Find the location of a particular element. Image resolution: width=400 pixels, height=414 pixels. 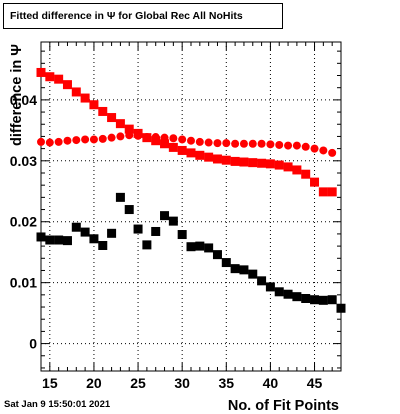

x-axis-label: No. of Fit Points is located at coordinates (283, 406).